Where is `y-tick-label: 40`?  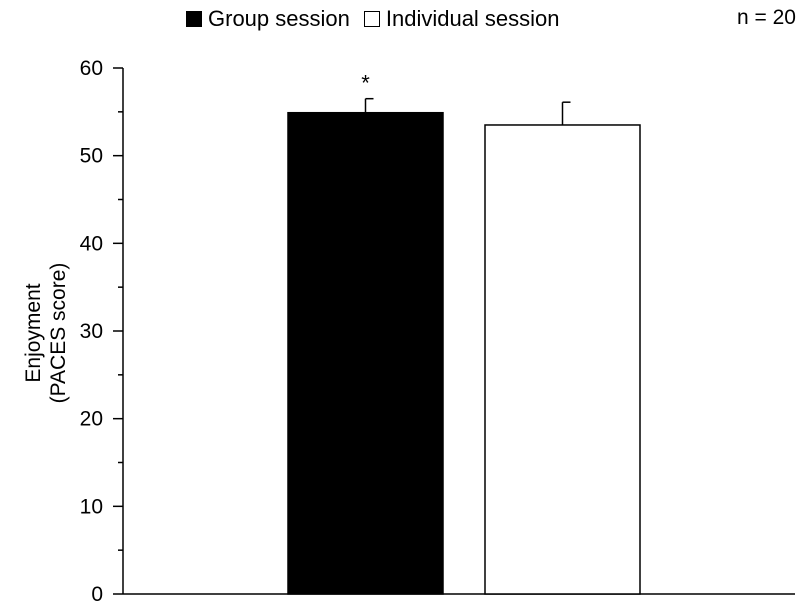
y-tick-label: 40 is located at coordinates (91, 243).